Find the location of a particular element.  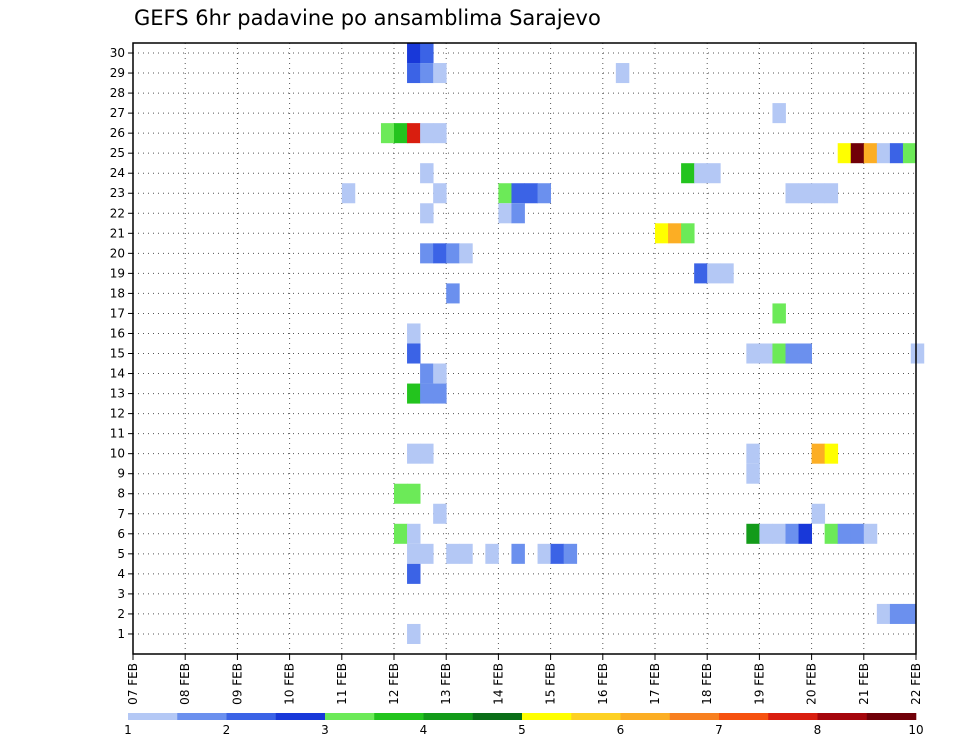

legend-tick-label: 7 is located at coordinates (719, 730).